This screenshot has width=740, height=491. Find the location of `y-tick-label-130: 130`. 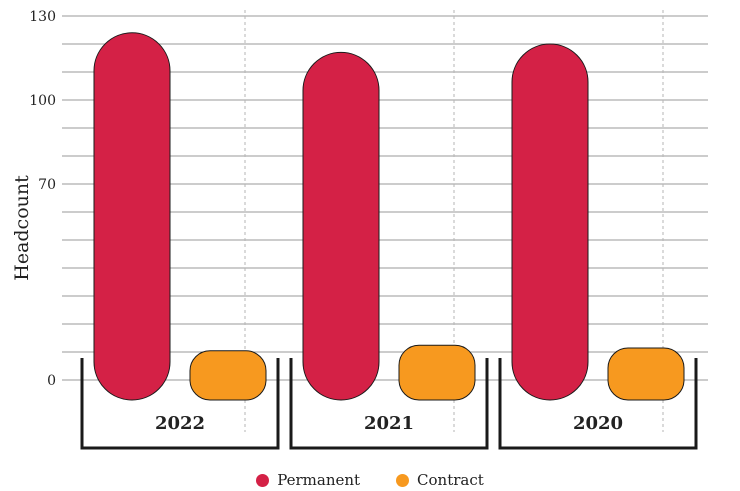

y-tick-label-130: 130 is located at coordinates (42, 17).